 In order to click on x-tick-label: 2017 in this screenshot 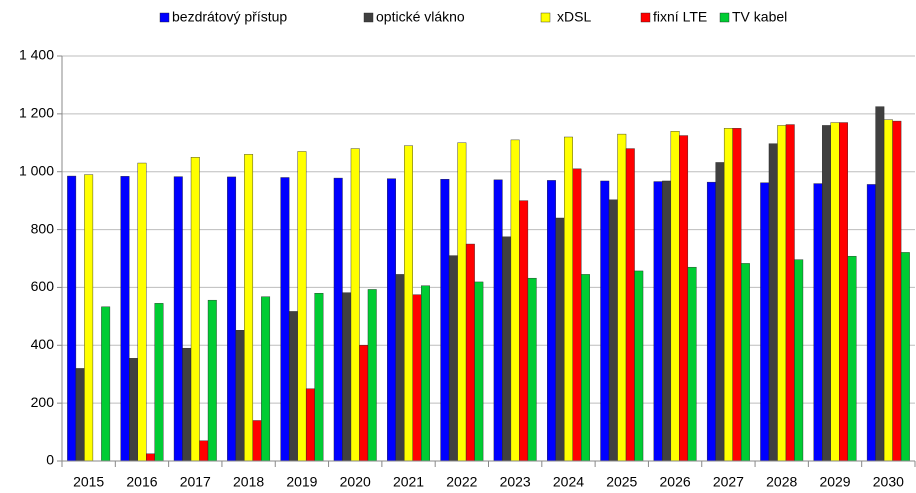, I will do `click(195, 482)`.